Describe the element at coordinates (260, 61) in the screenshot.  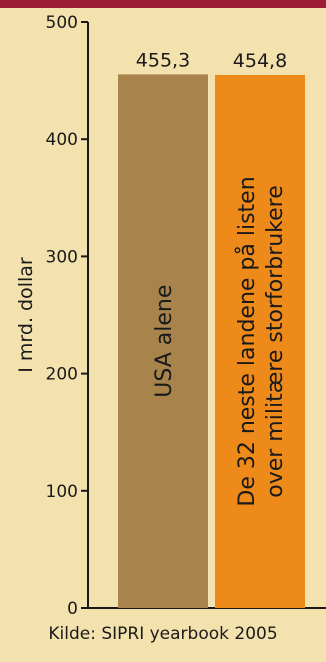
I see `bar-2-value-label: 454,8` at that location.